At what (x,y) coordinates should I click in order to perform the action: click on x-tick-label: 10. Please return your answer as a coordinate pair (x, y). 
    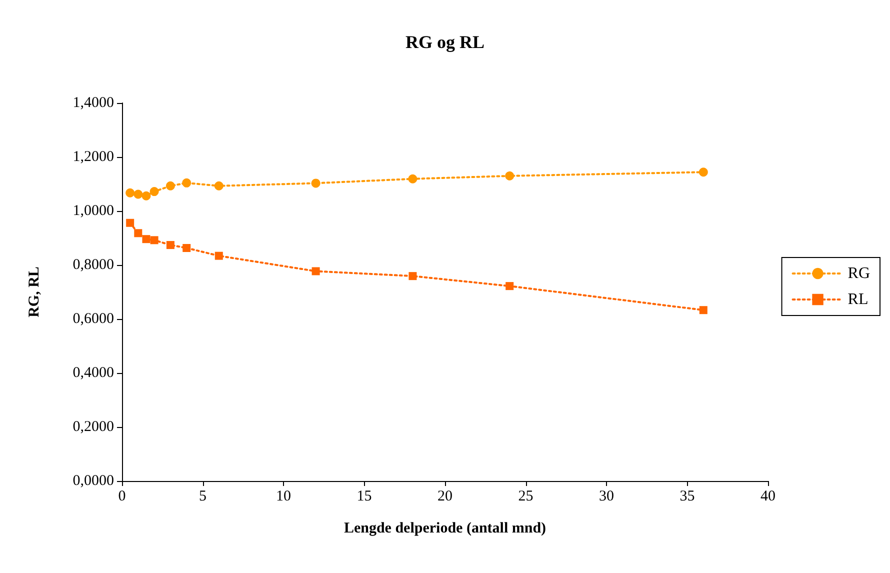
    Looking at the image, I should click on (283, 496).